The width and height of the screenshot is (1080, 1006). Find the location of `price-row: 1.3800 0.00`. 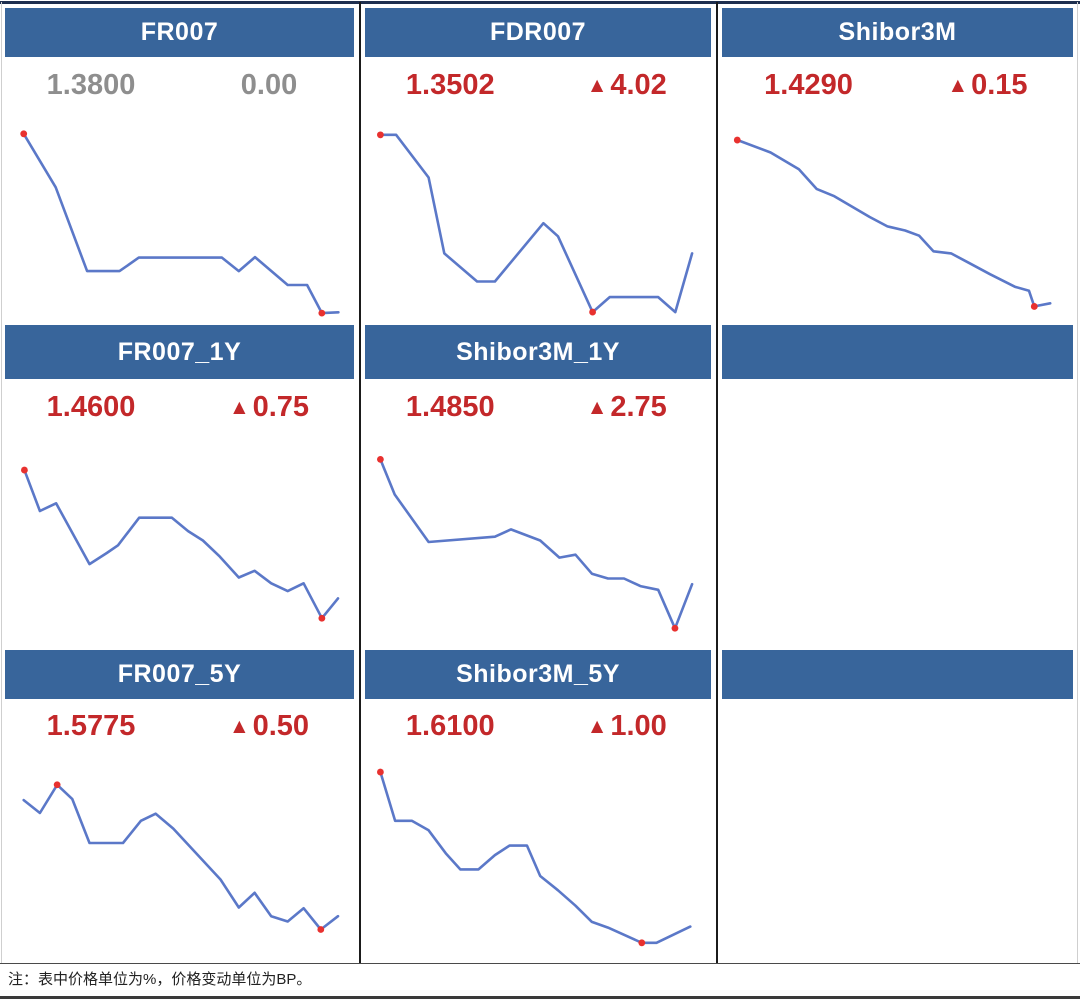

price-row: 1.3800 0.00 is located at coordinates (180, 85).